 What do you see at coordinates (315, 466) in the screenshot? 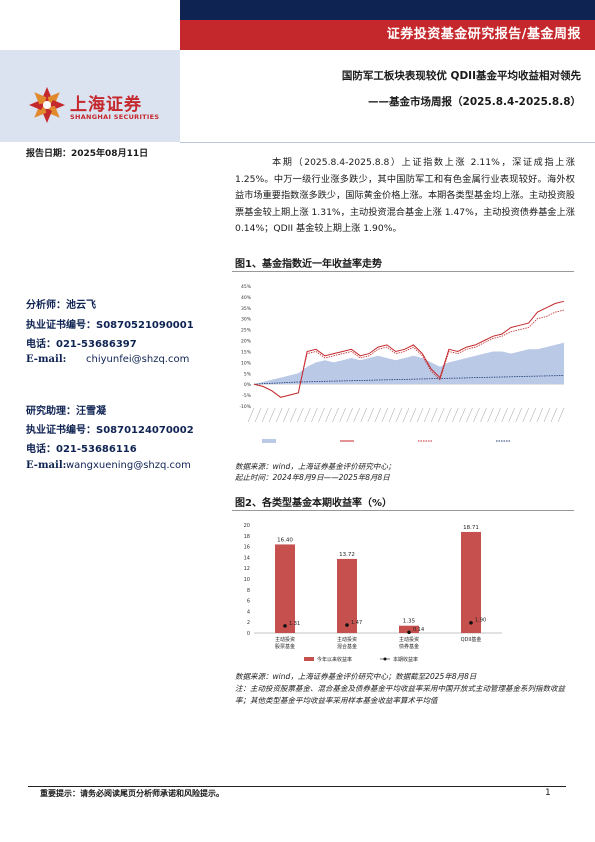
I see `figure1-source: 数据来源：wind，上海证券基金评价研究中心；` at bounding box center [315, 466].